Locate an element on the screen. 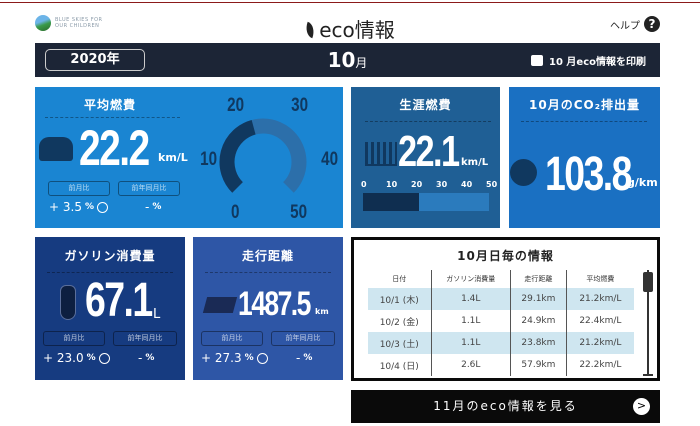 This screenshot has width=700, height=426. gauge-label: 40 is located at coordinates (330, 159).